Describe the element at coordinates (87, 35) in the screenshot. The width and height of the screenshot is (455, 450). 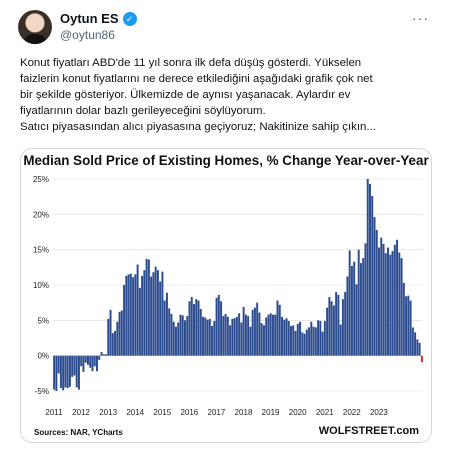
I see `author-handle: @oytun86` at that location.